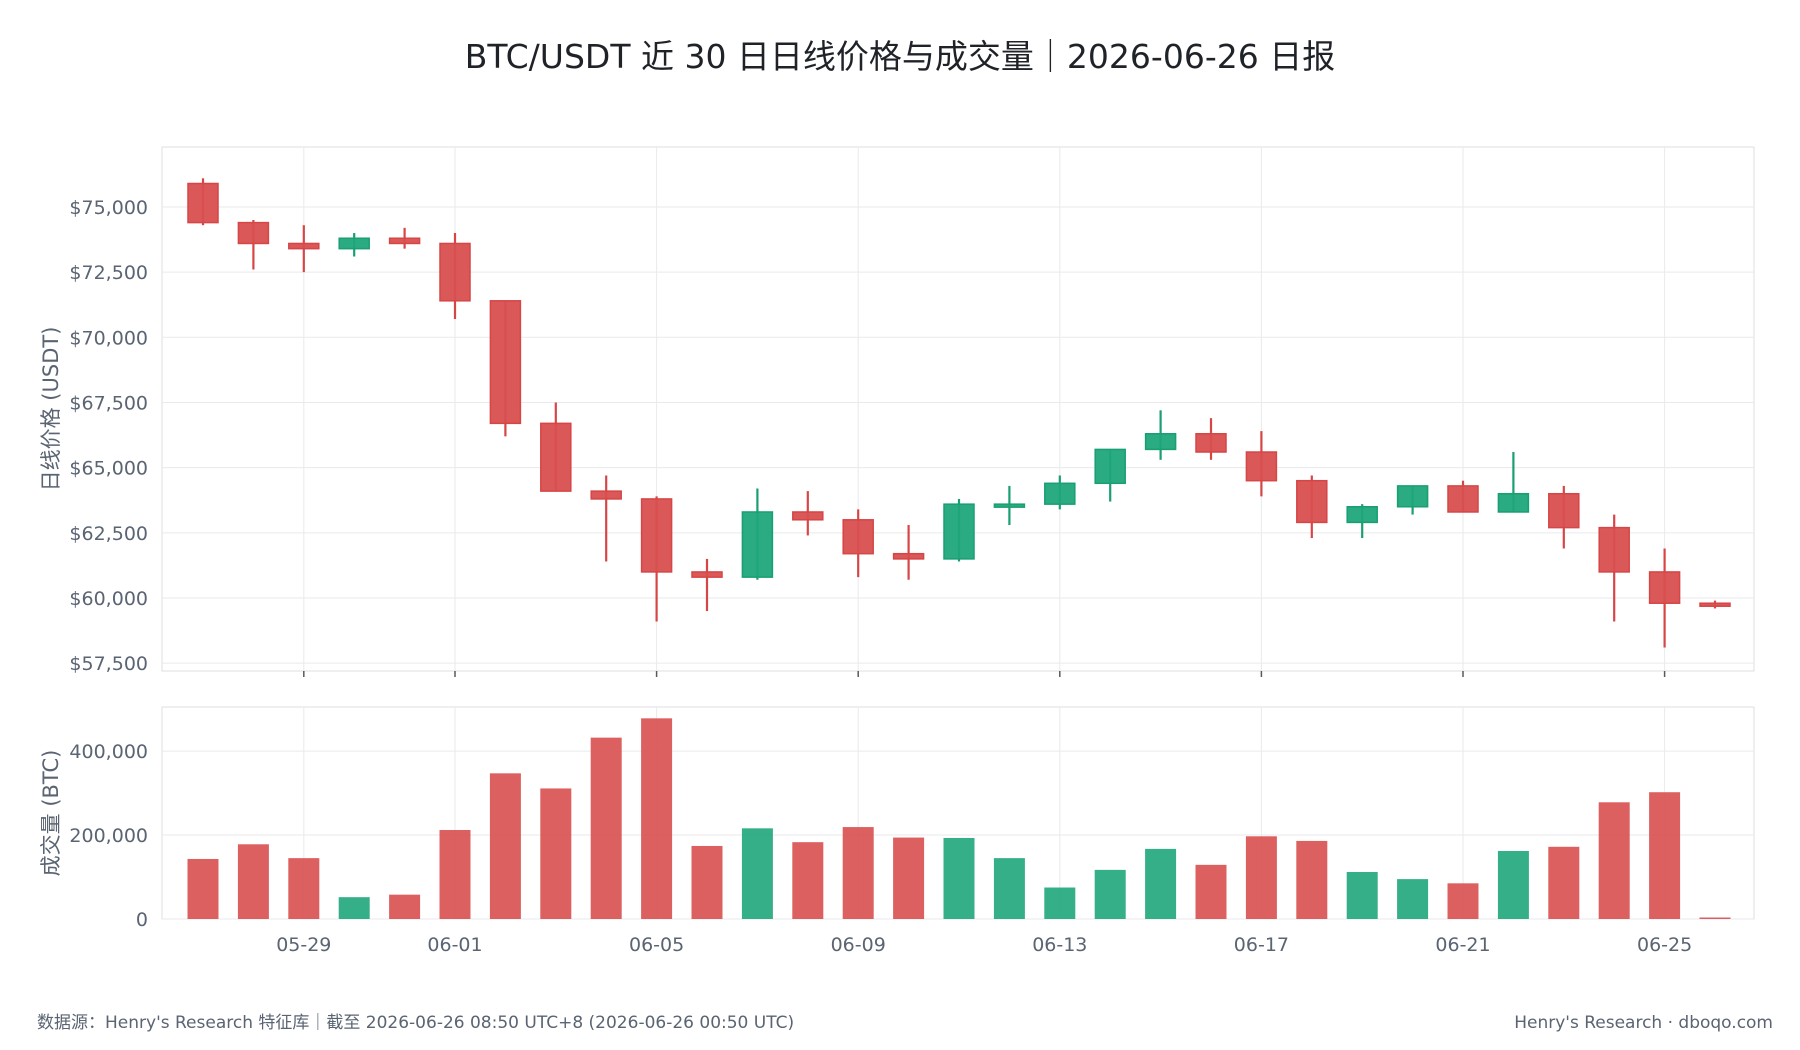 Image resolution: width=1800 pixels, height=1050 pixels. What do you see at coordinates (454, 945) in the screenshot?
I see `volume-x-tick-label: 06-01` at bounding box center [454, 945].